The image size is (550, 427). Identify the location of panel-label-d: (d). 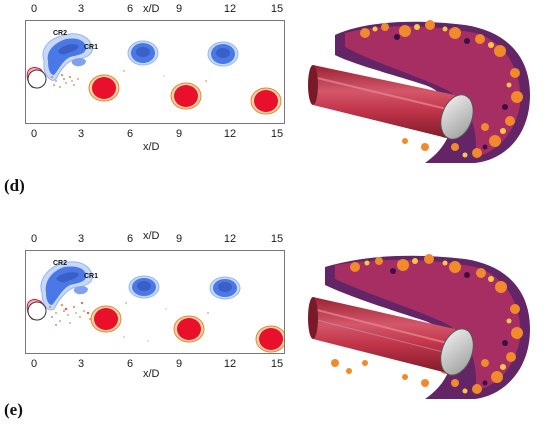
(14, 185).